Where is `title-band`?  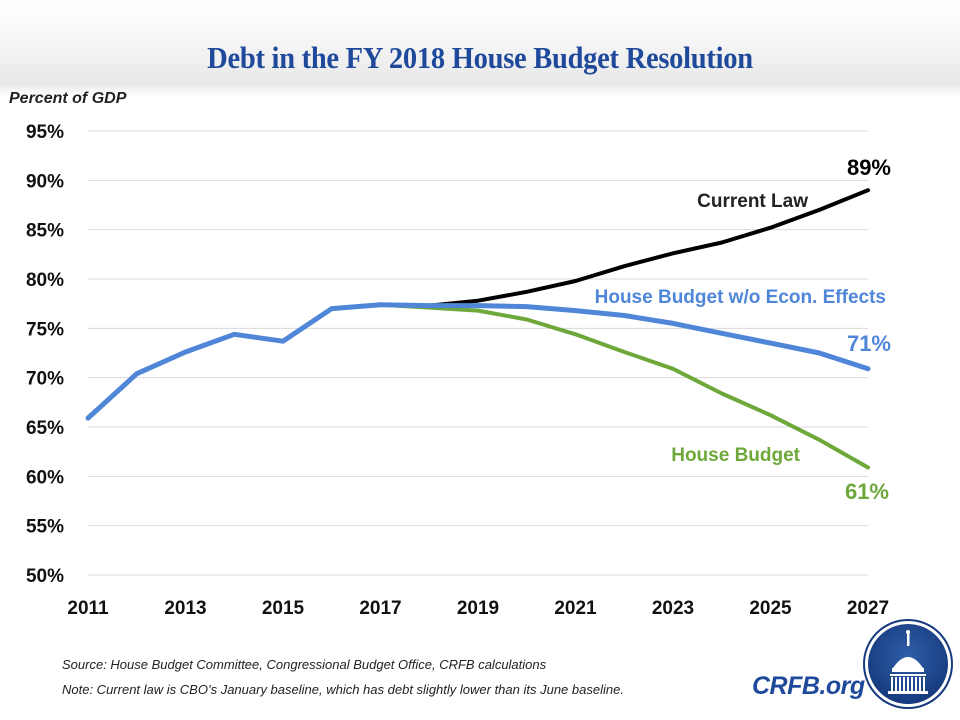
title-band is located at coordinates (480, 41).